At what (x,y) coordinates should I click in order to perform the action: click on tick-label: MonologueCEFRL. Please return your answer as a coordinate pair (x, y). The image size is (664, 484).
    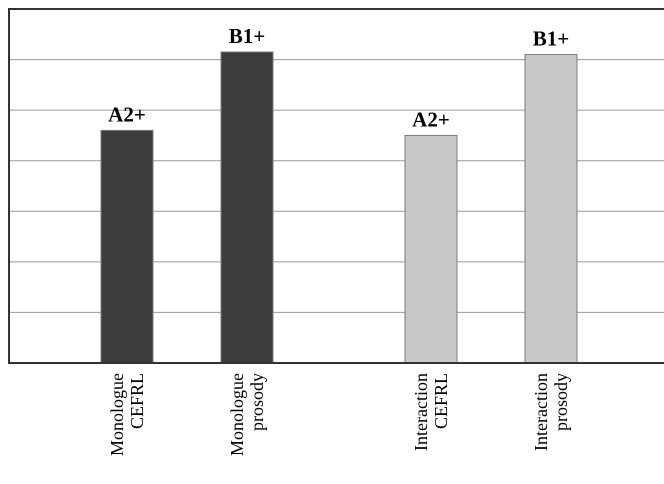
    Looking at the image, I should click on (127, 414).